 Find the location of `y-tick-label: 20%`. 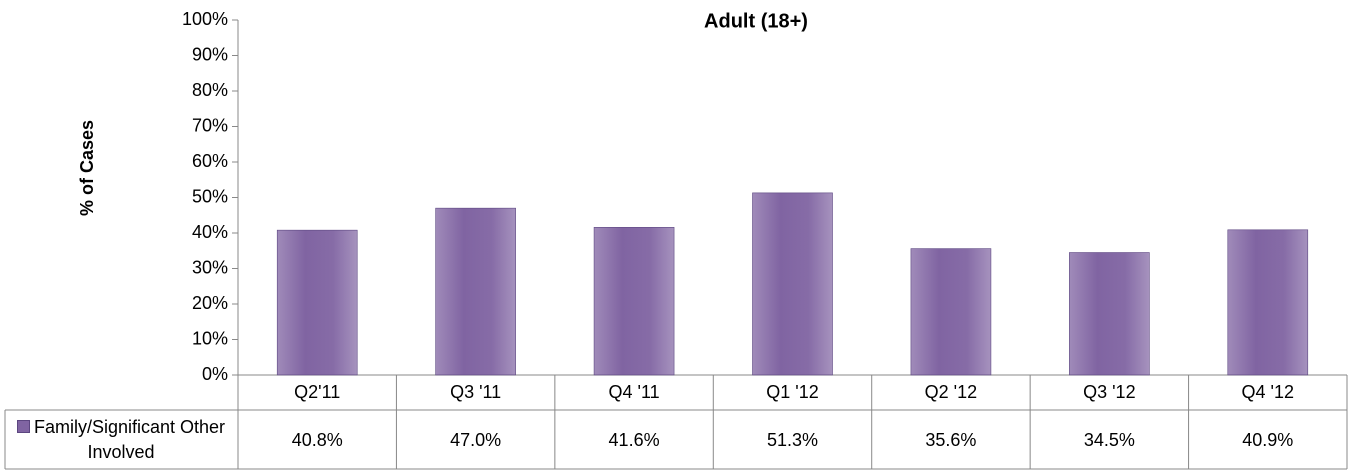

y-tick-label: 20% is located at coordinates (210, 303).